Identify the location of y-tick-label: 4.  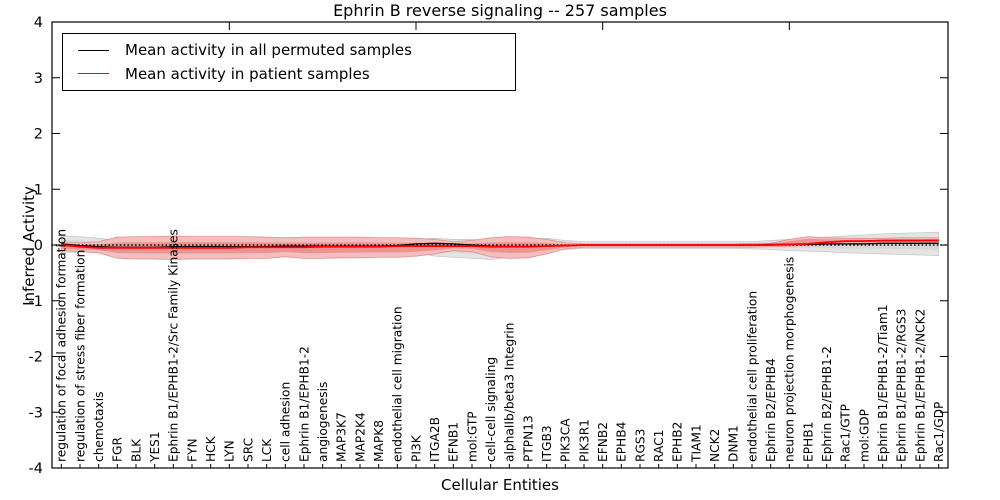
(38, 23).